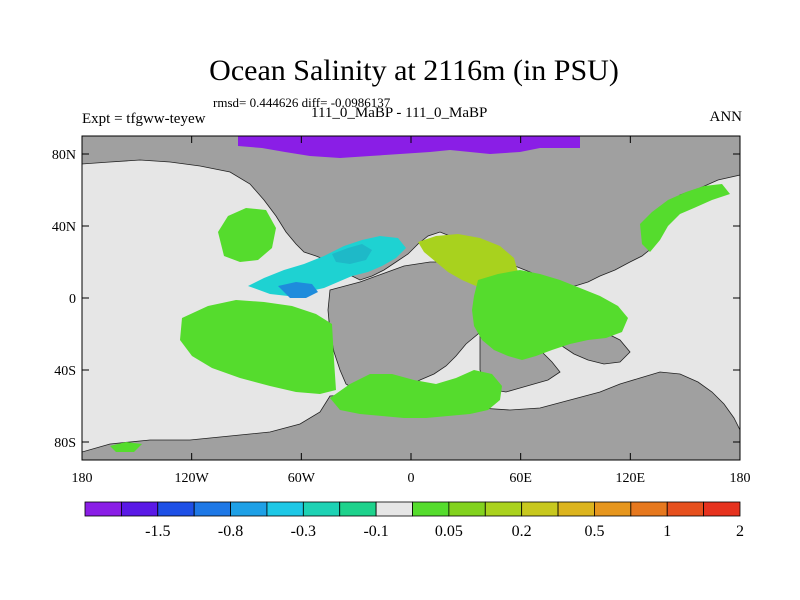 Image resolution: width=800 pixels, height=600 pixels. I want to click on stats-line: rmsd= 0.444626 diff= -0.0986137, so click(302, 102).